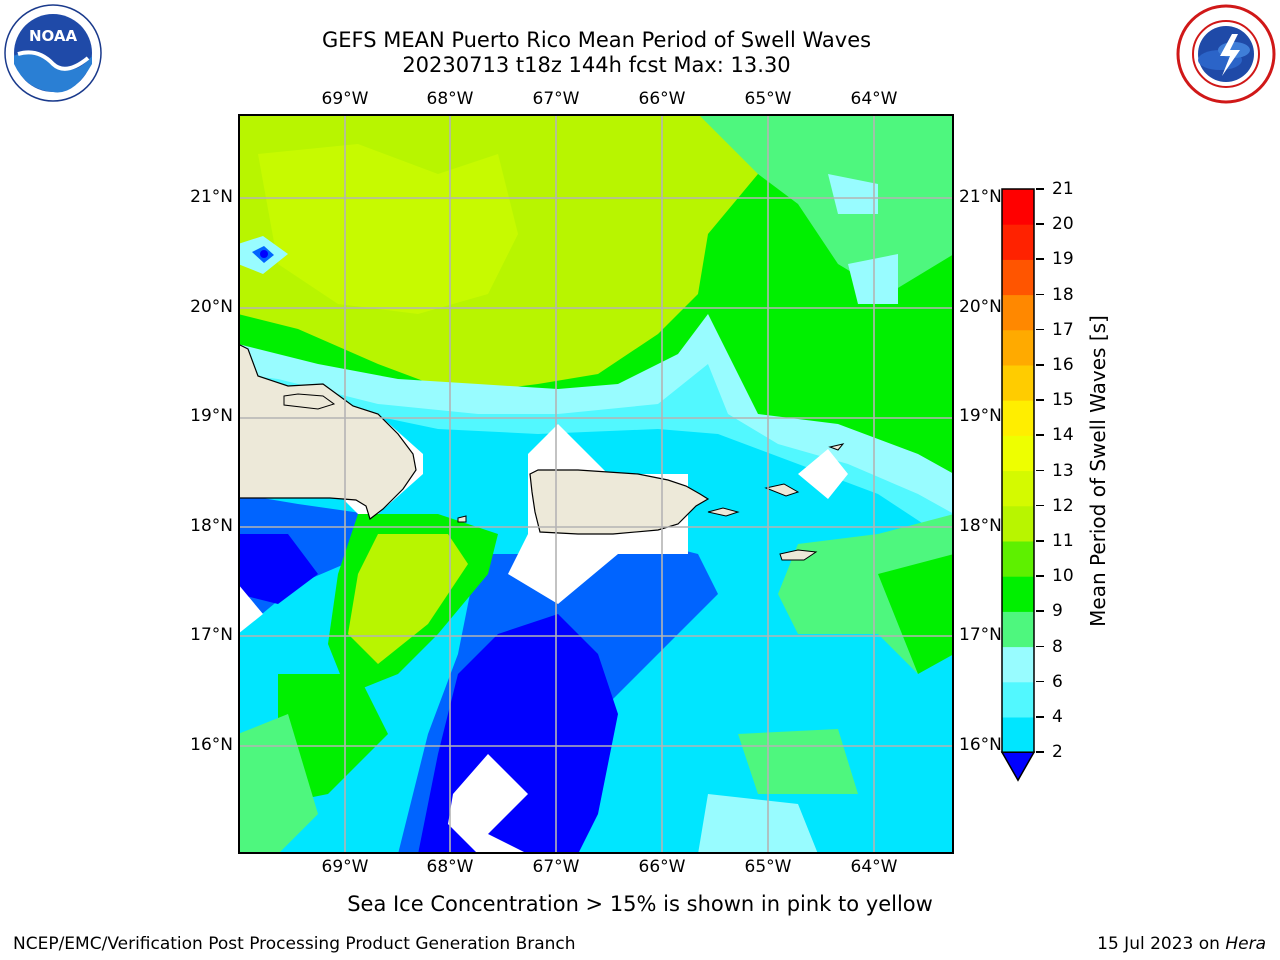 Image resolution: width=1280 pixels, height=960 pixels. I want to click on nws-logo, so click(1226, 54).